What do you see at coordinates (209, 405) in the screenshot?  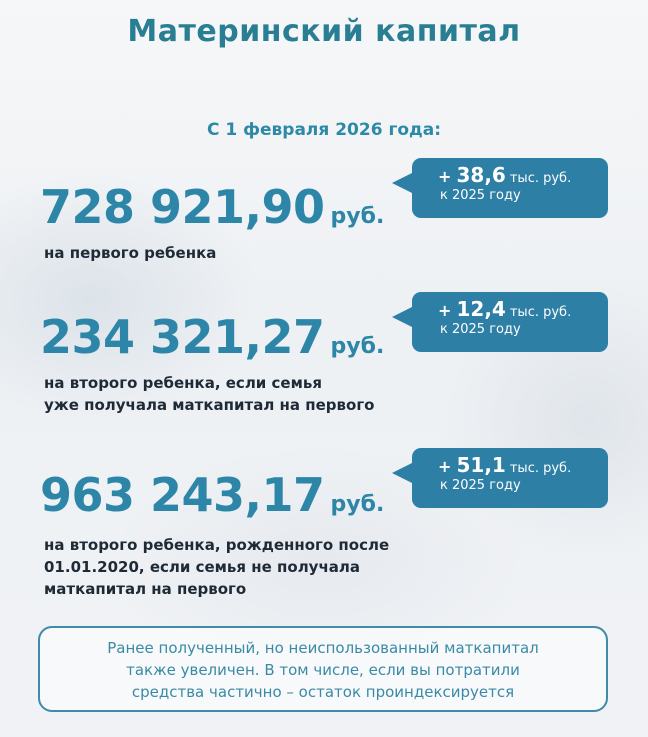 I see `desc-line: уже получала маткапитал на первого` at bounding box center [209, 405].